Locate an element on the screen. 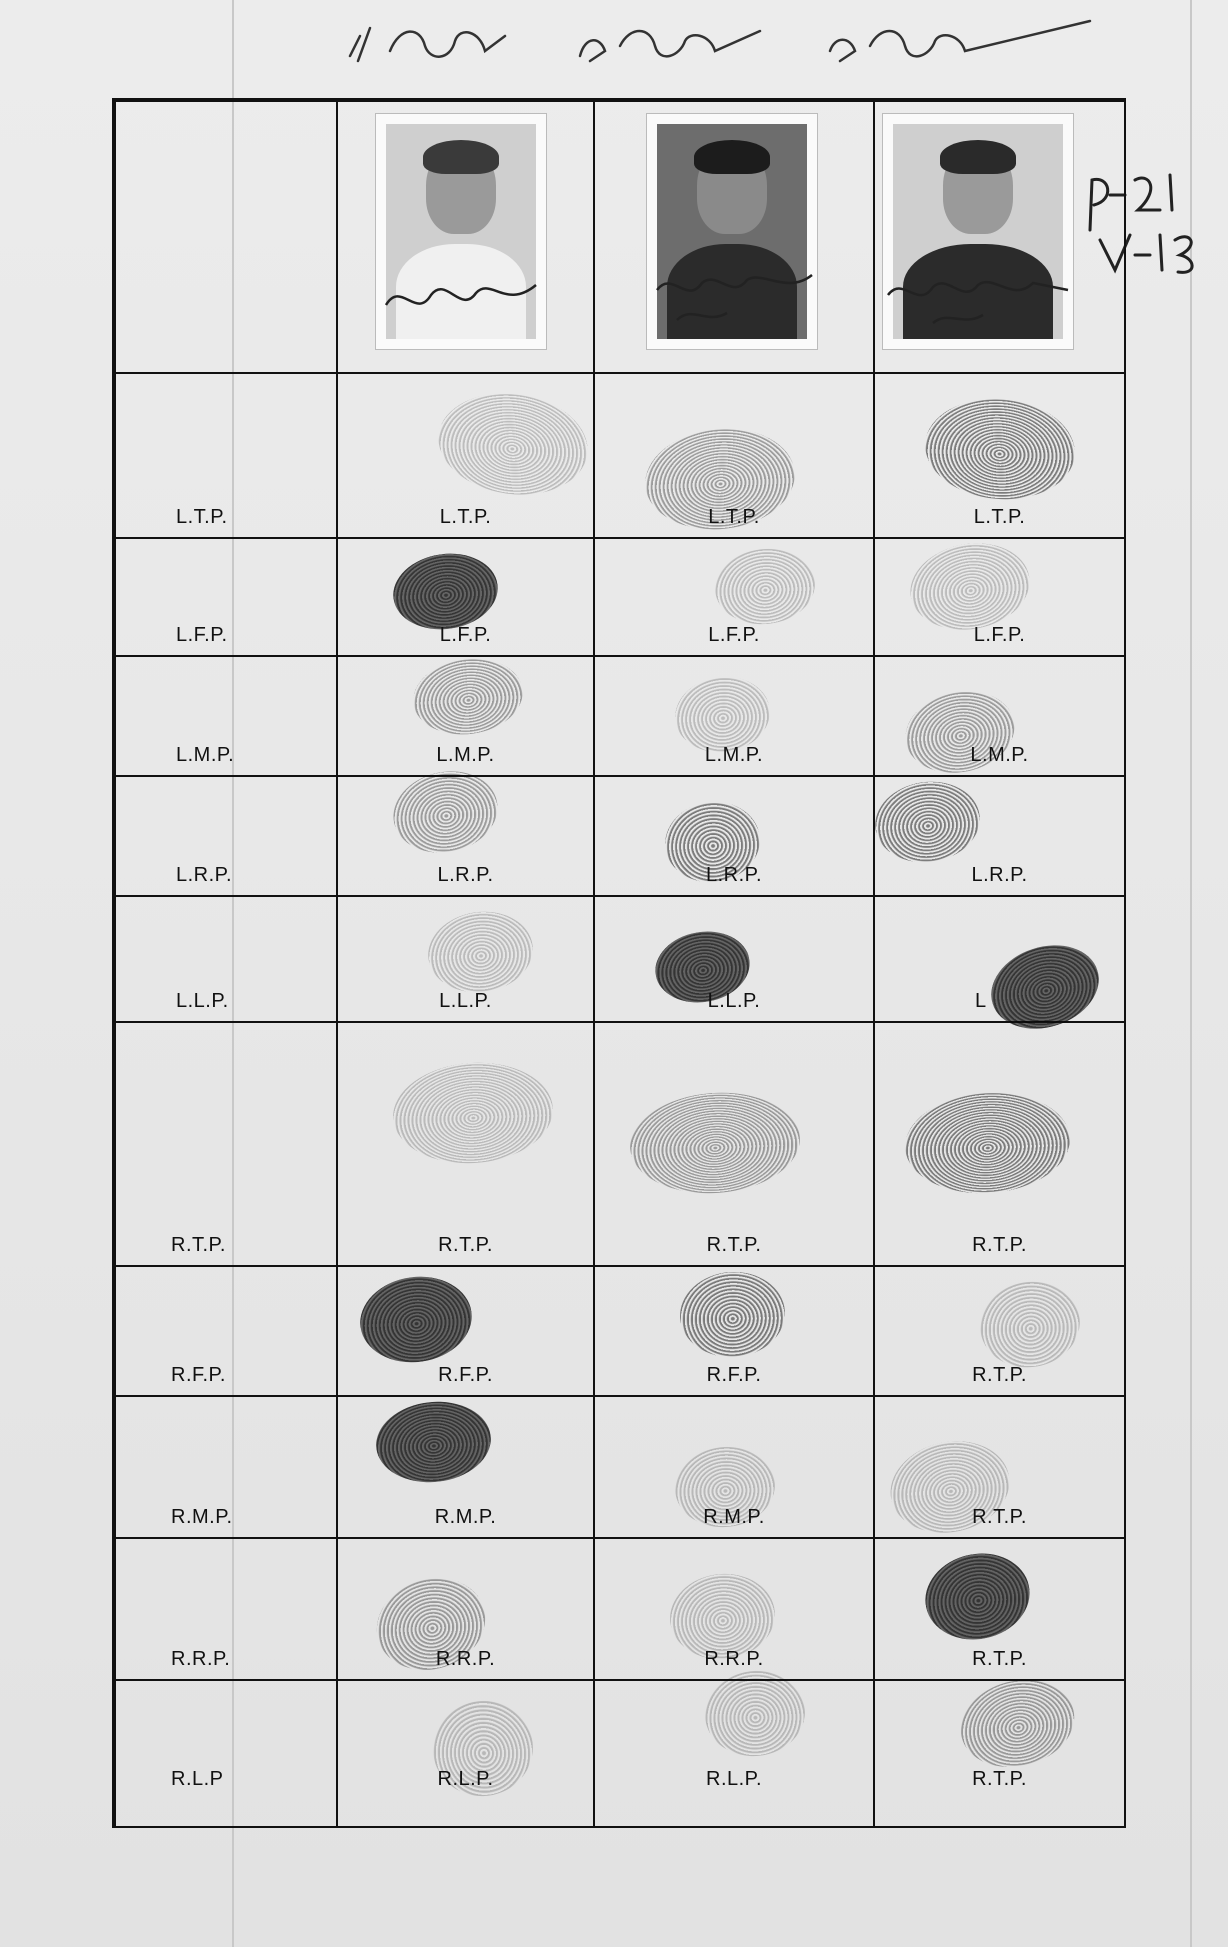 This screenshot has height=1947, width=1228. handwritten-column-headings is located at coordinates (720, 46).